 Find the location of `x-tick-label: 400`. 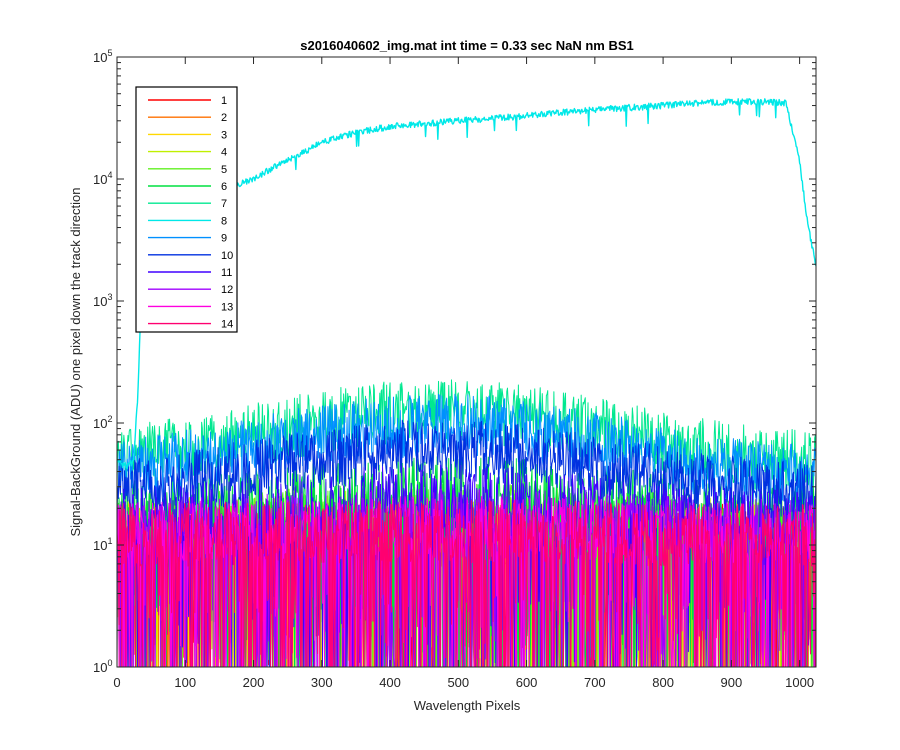

x-tick-label: 400 is located at coordinates (390, 682).